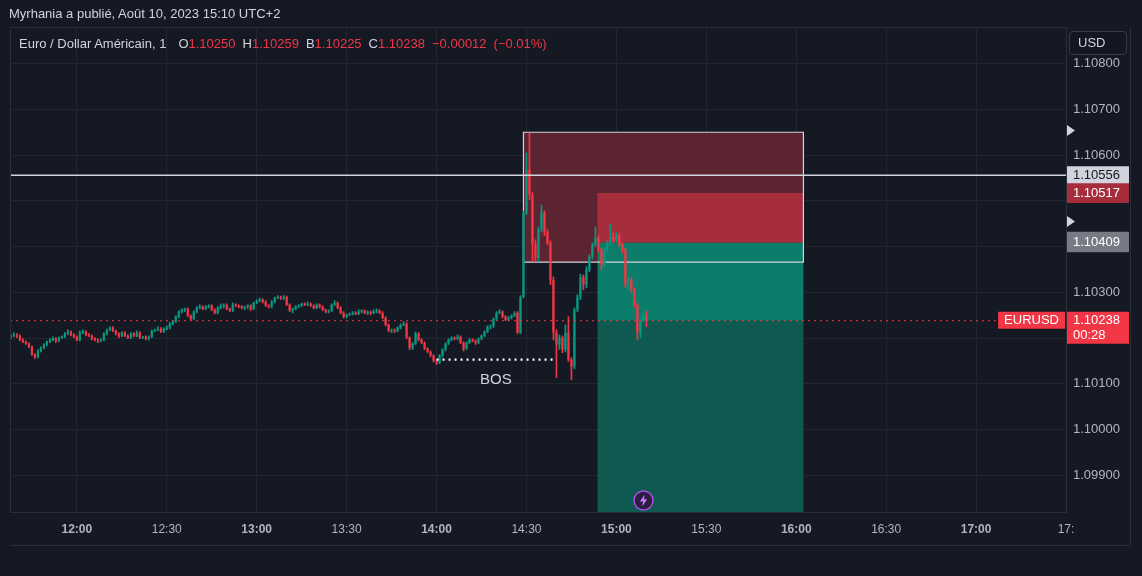  Describe the element at coordinates (77, 528) in the screenshot. I see `x-tick-label: 12:00` at that location.